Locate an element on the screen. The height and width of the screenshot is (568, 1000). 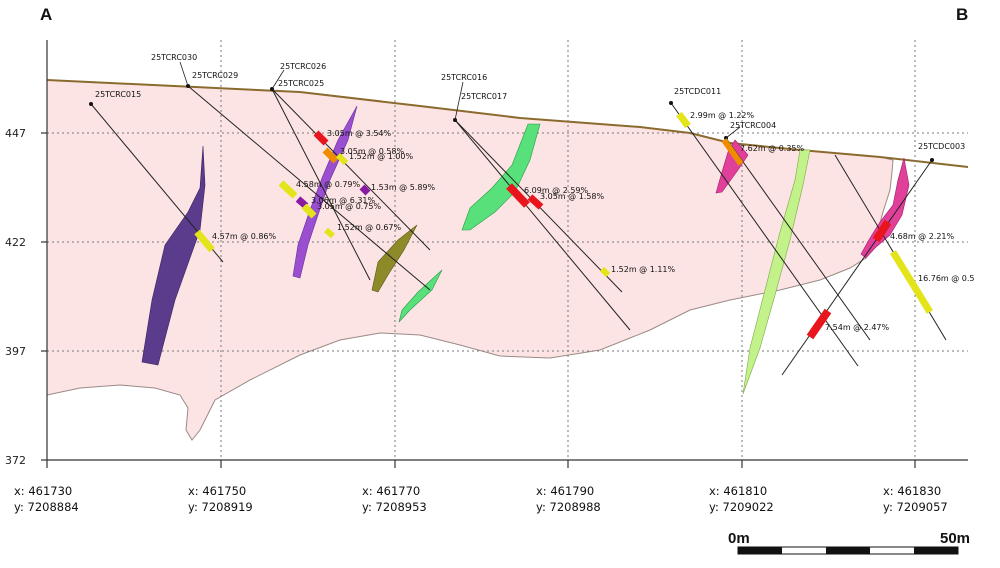
scale-bar: 0m 50m is located at coordinates (849, 542).